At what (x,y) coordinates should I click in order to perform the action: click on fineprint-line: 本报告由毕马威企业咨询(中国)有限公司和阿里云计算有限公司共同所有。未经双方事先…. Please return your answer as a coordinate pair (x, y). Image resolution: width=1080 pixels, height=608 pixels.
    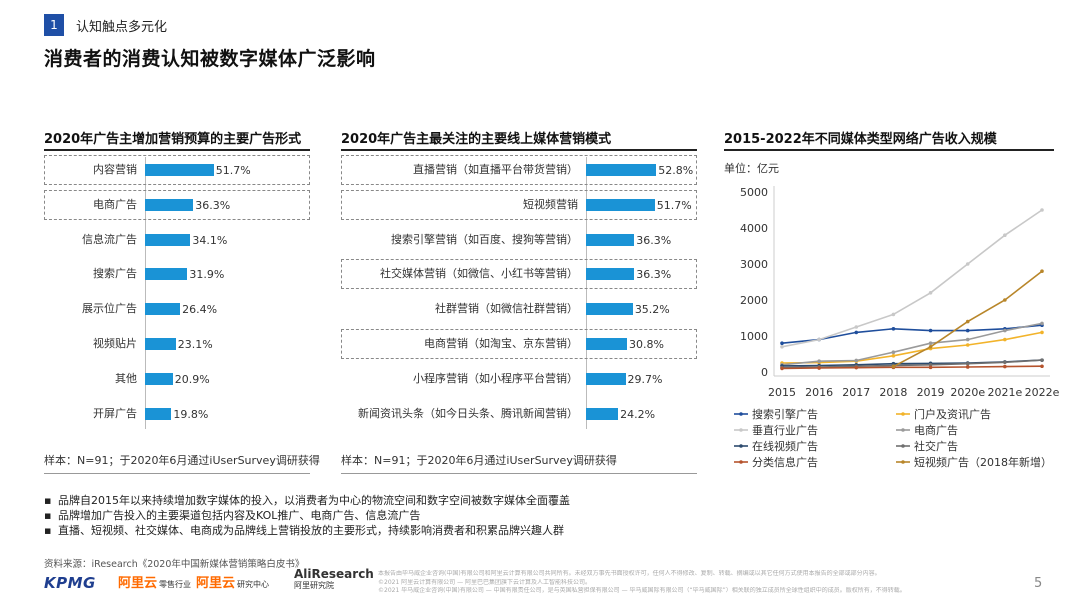
    Looking at the image, I should click on (629, 573).